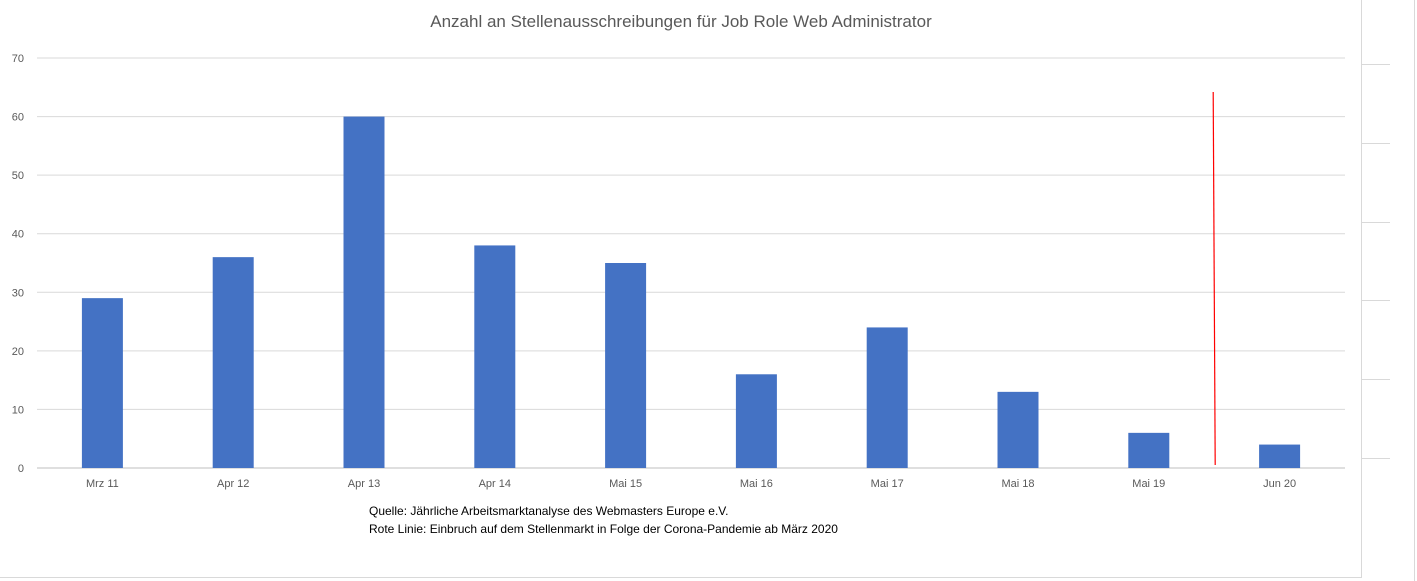 This screenshot has width=1417, height=581. I want to click on red-marker-line-group, so click(1214, 278).